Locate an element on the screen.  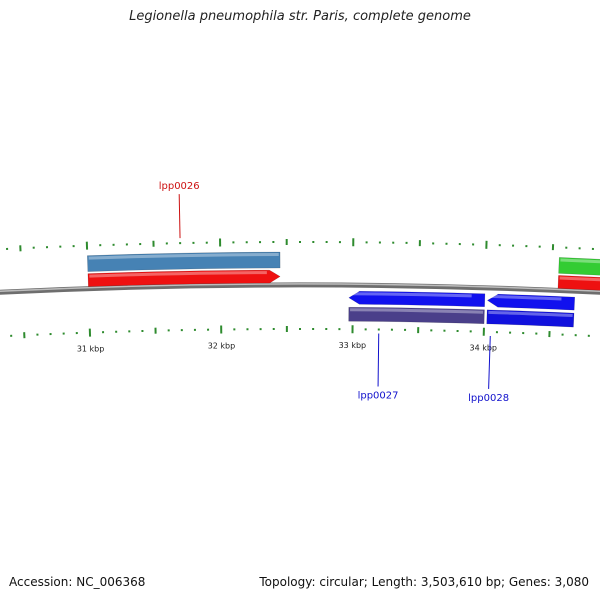
scale-label: 31 kbp is located at coordinates (91, 349).